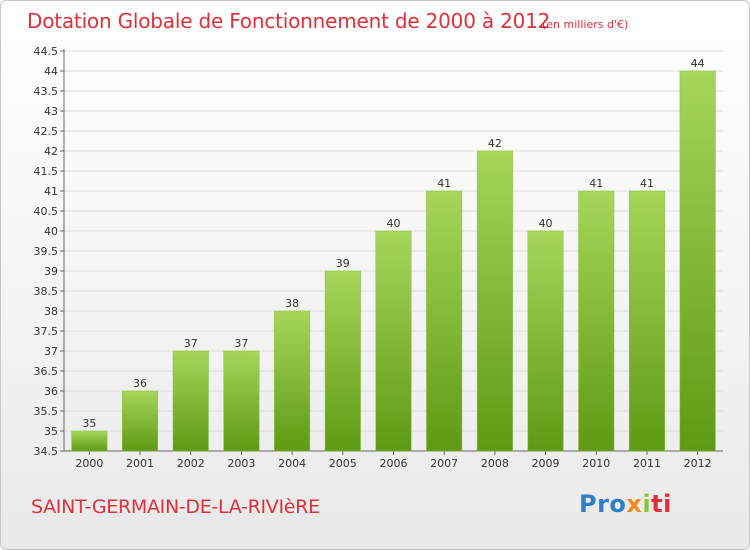 This screenshot has height=550, width=750. What do you see at coordinates (46, 291) in the screenshot?
I see `y-tick-label: 38.5` at bounding box center [46, 291].